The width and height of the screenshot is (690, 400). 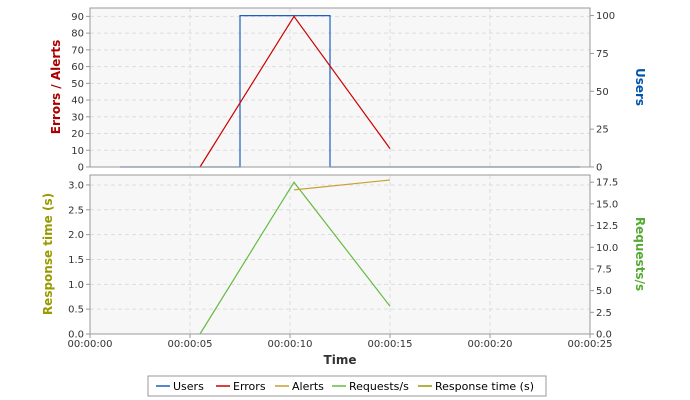 I want to click on x-tick-label: 00:00:00, so click(x=90, y=344).